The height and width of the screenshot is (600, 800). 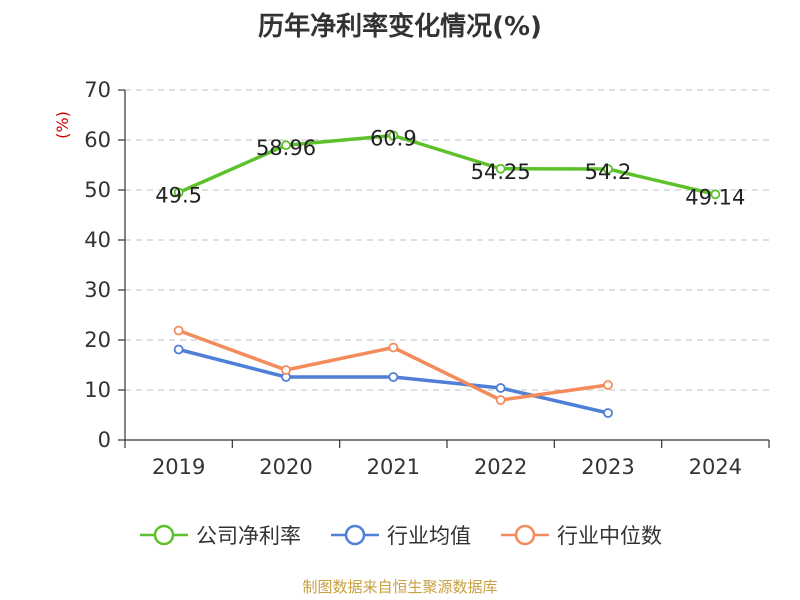 I want to click on data-label: 54.2, so click(x=608, y=172).